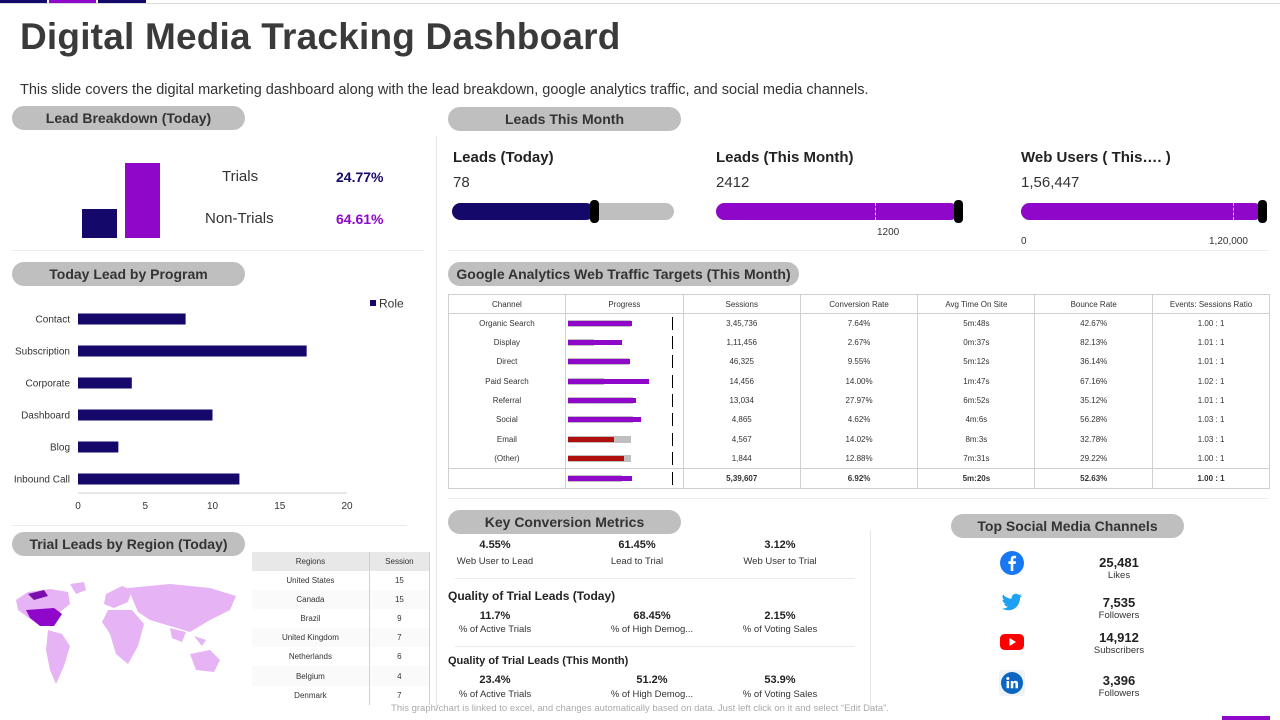  What do you see at coordinates (507, 400) in the screenshot?
I see `ga-channel: Referral` at bounding box center [507, 400].